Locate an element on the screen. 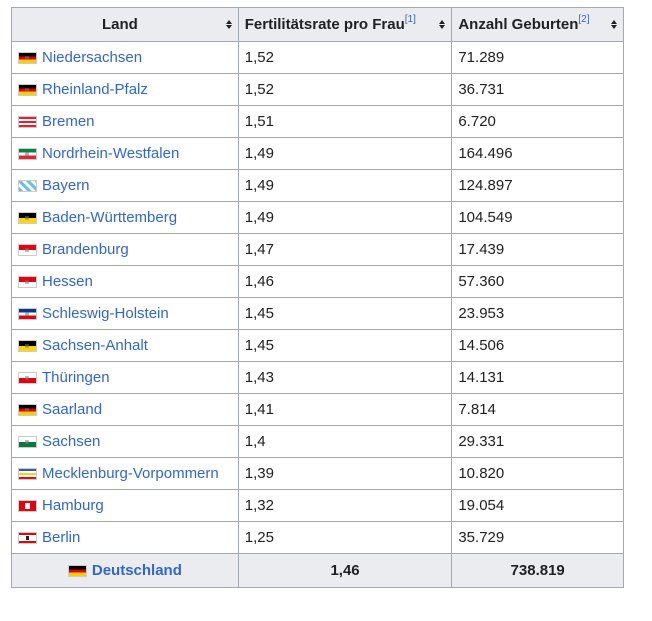 The width and height of the screenshot is (652, 621). table-row: Nordrhein-Westfalen 1,49 164.496 is located at coordinates (317, 153).